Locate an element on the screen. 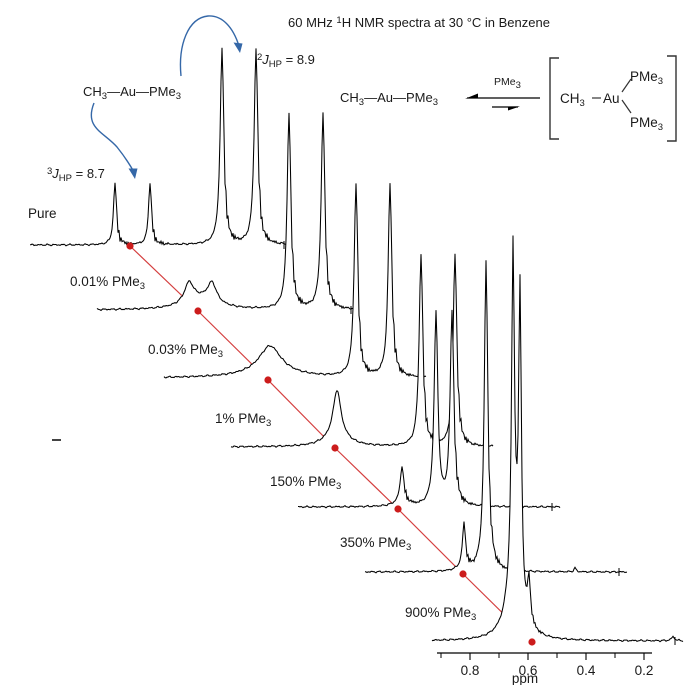 The height and width of the screenshot is (685, 686). bis-complex-structure: CH3 Au PMe3 PMe3 is located at coordinates (613, 98).